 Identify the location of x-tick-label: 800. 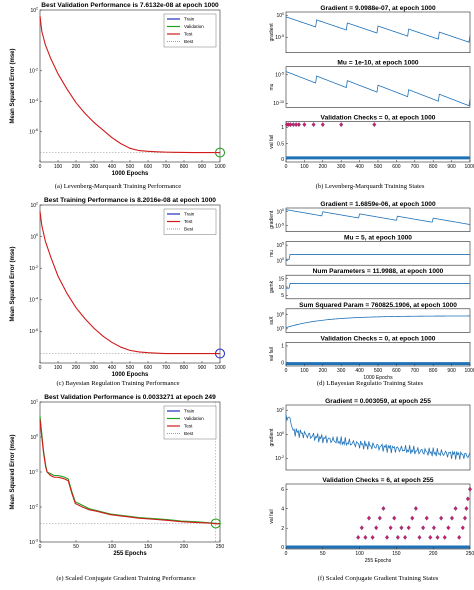
(433, 167).